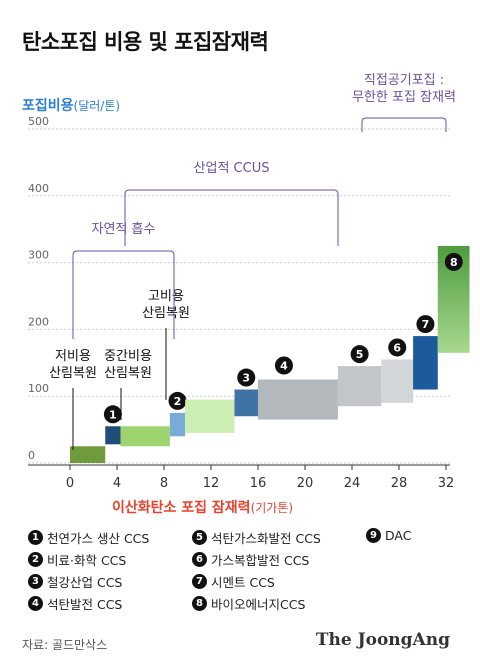 The width and height of the screenshot is (480, 672). I want to click on legend-label: 가스복합발전 CCS, so click(260, 560).